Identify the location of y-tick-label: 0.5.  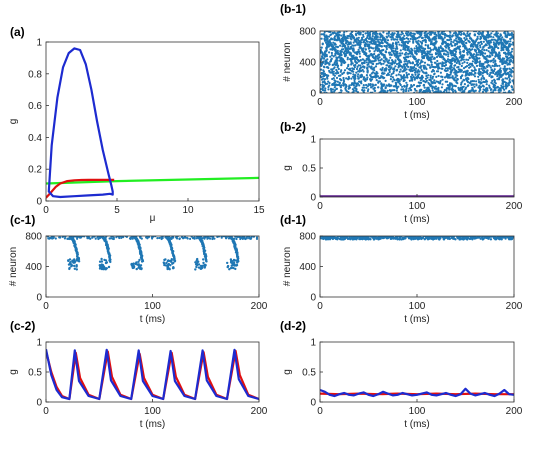
(309, 169).